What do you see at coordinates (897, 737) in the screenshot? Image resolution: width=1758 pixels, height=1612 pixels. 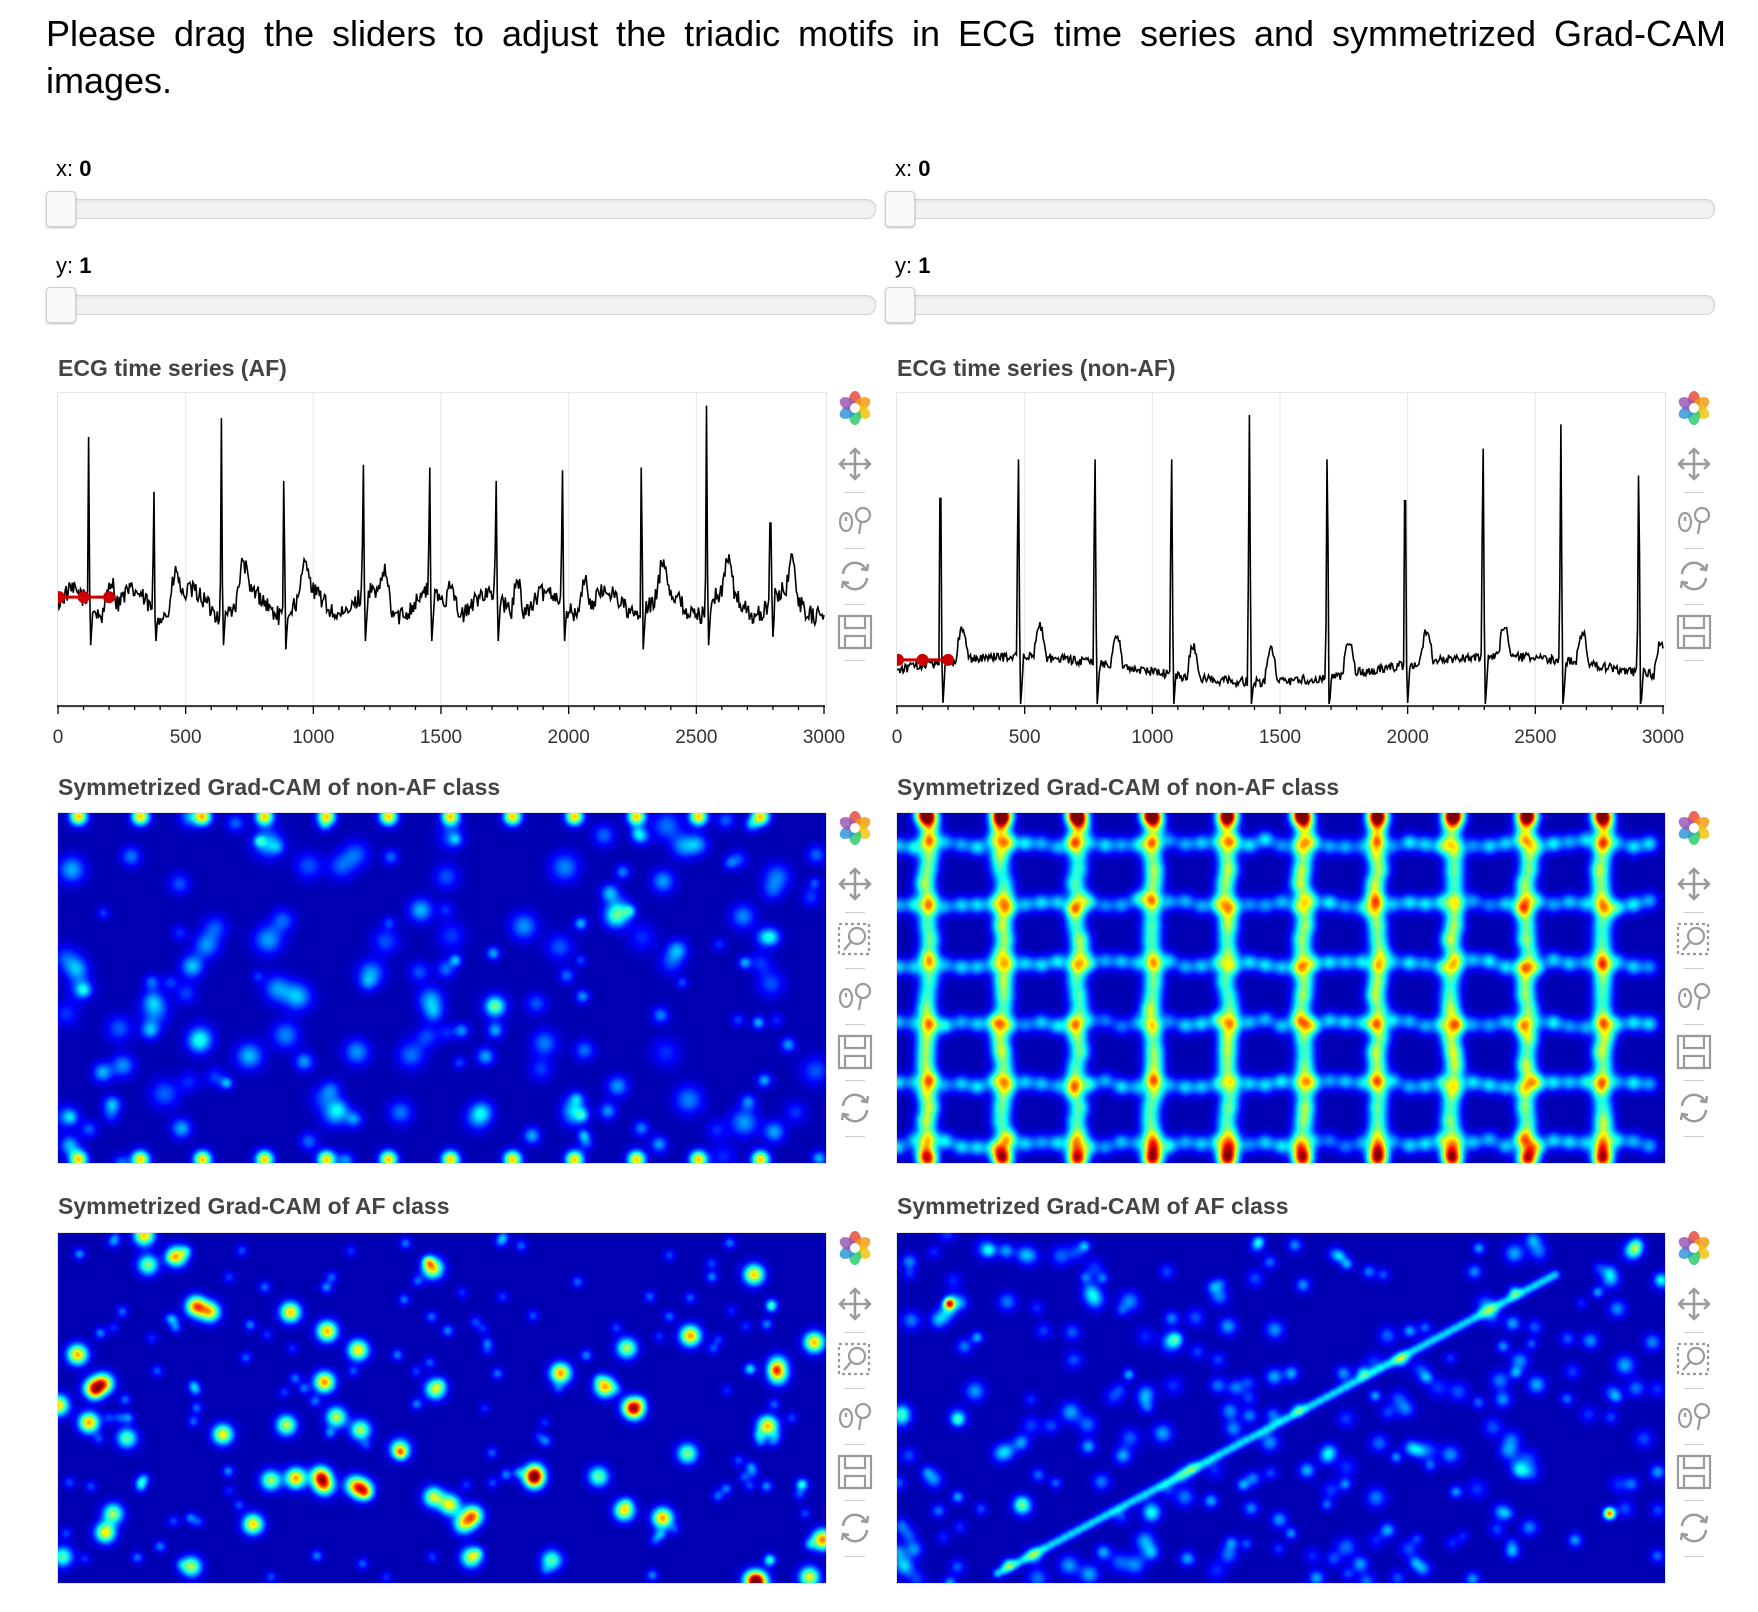 I see `x-tick-label: 0` at bounding box center [897, 737].